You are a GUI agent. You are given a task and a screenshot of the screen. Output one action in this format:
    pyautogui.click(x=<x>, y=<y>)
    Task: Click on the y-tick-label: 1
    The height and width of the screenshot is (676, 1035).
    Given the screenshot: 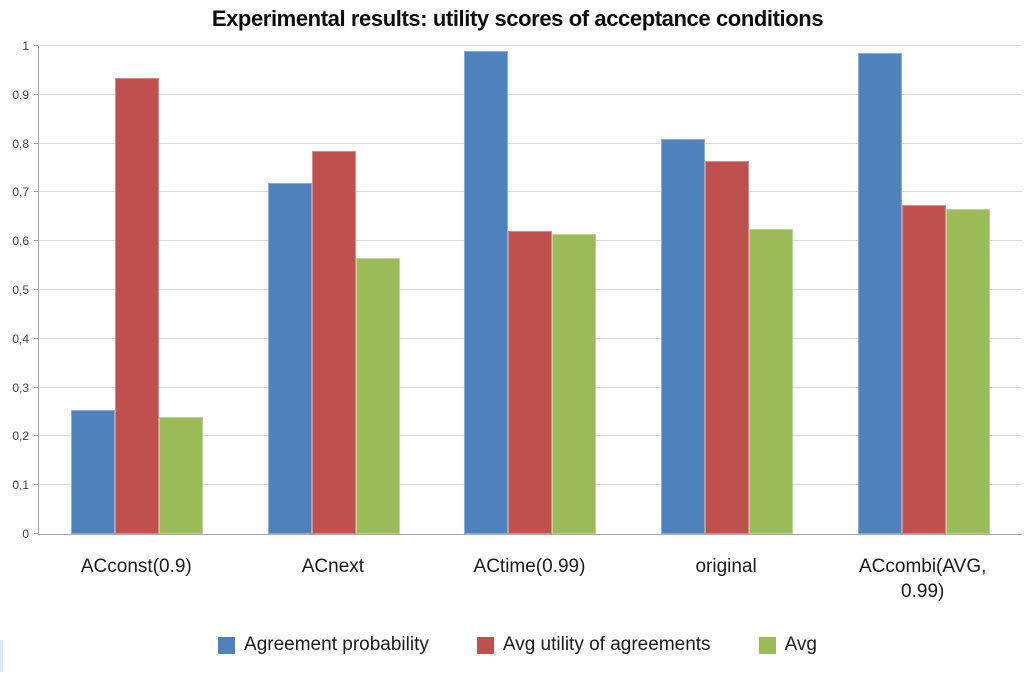 What is the action you would take?
    pyautogui.click(x=25, y=46)
    